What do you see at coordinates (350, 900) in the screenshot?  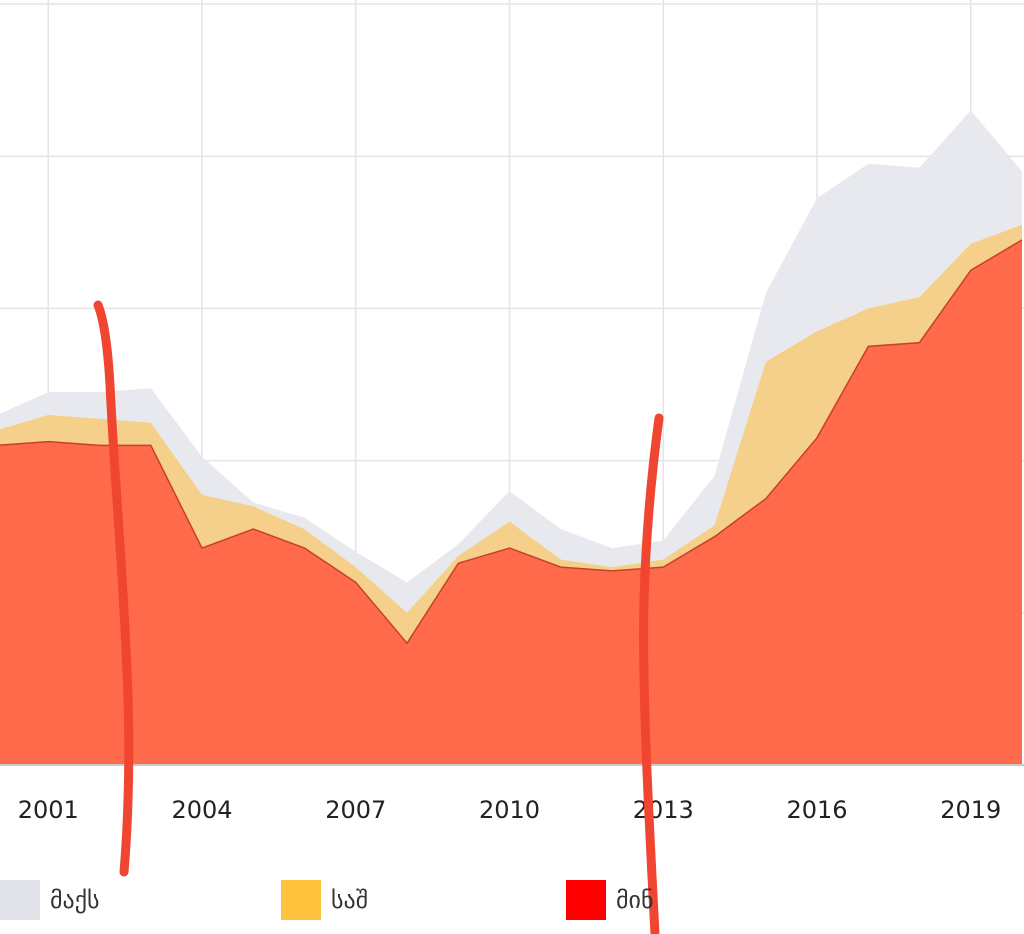 I see `legend-label-avg: საშ` at bounding box center [350, 900].